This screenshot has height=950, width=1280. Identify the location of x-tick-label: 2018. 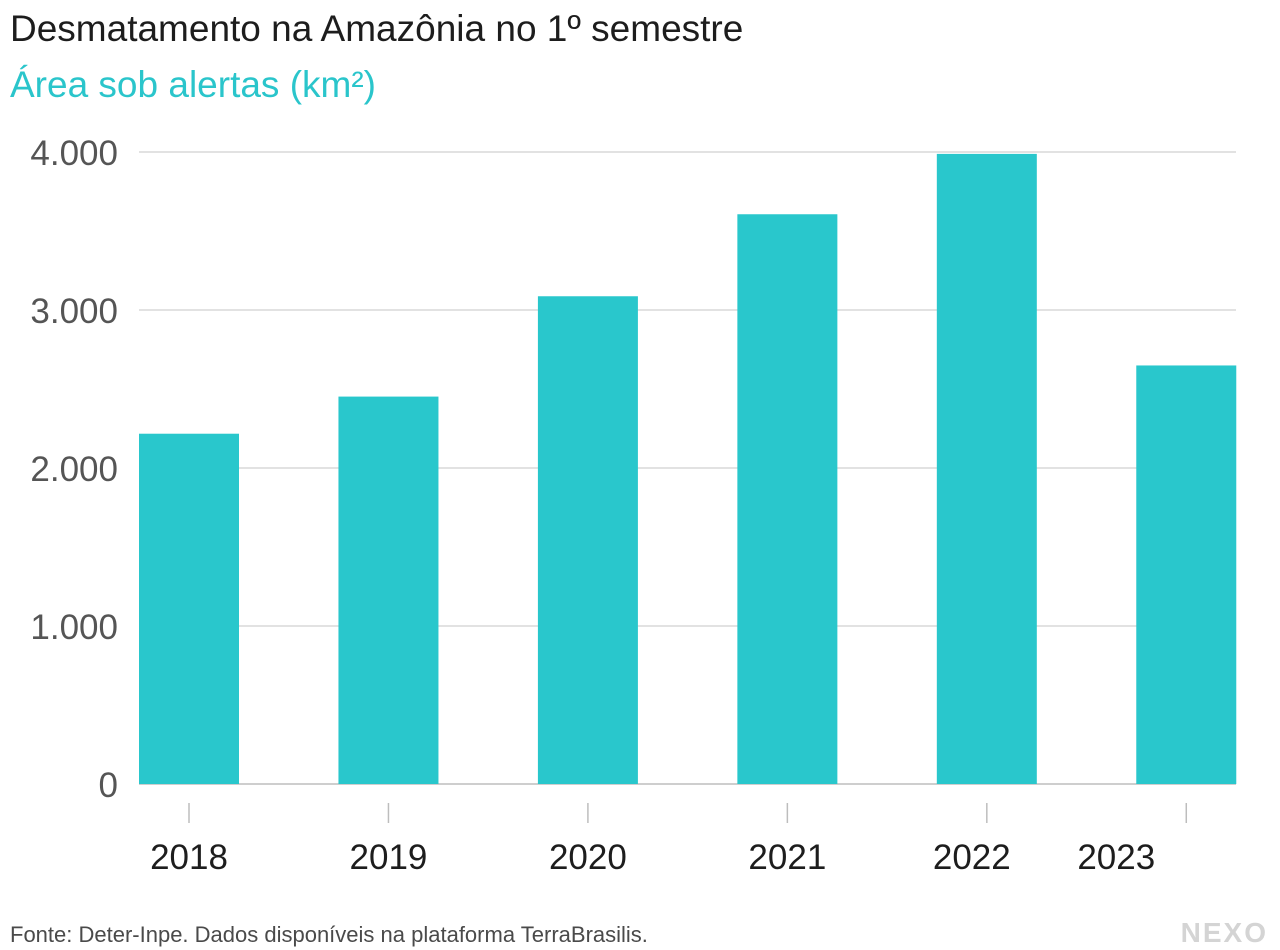
(189, 857).